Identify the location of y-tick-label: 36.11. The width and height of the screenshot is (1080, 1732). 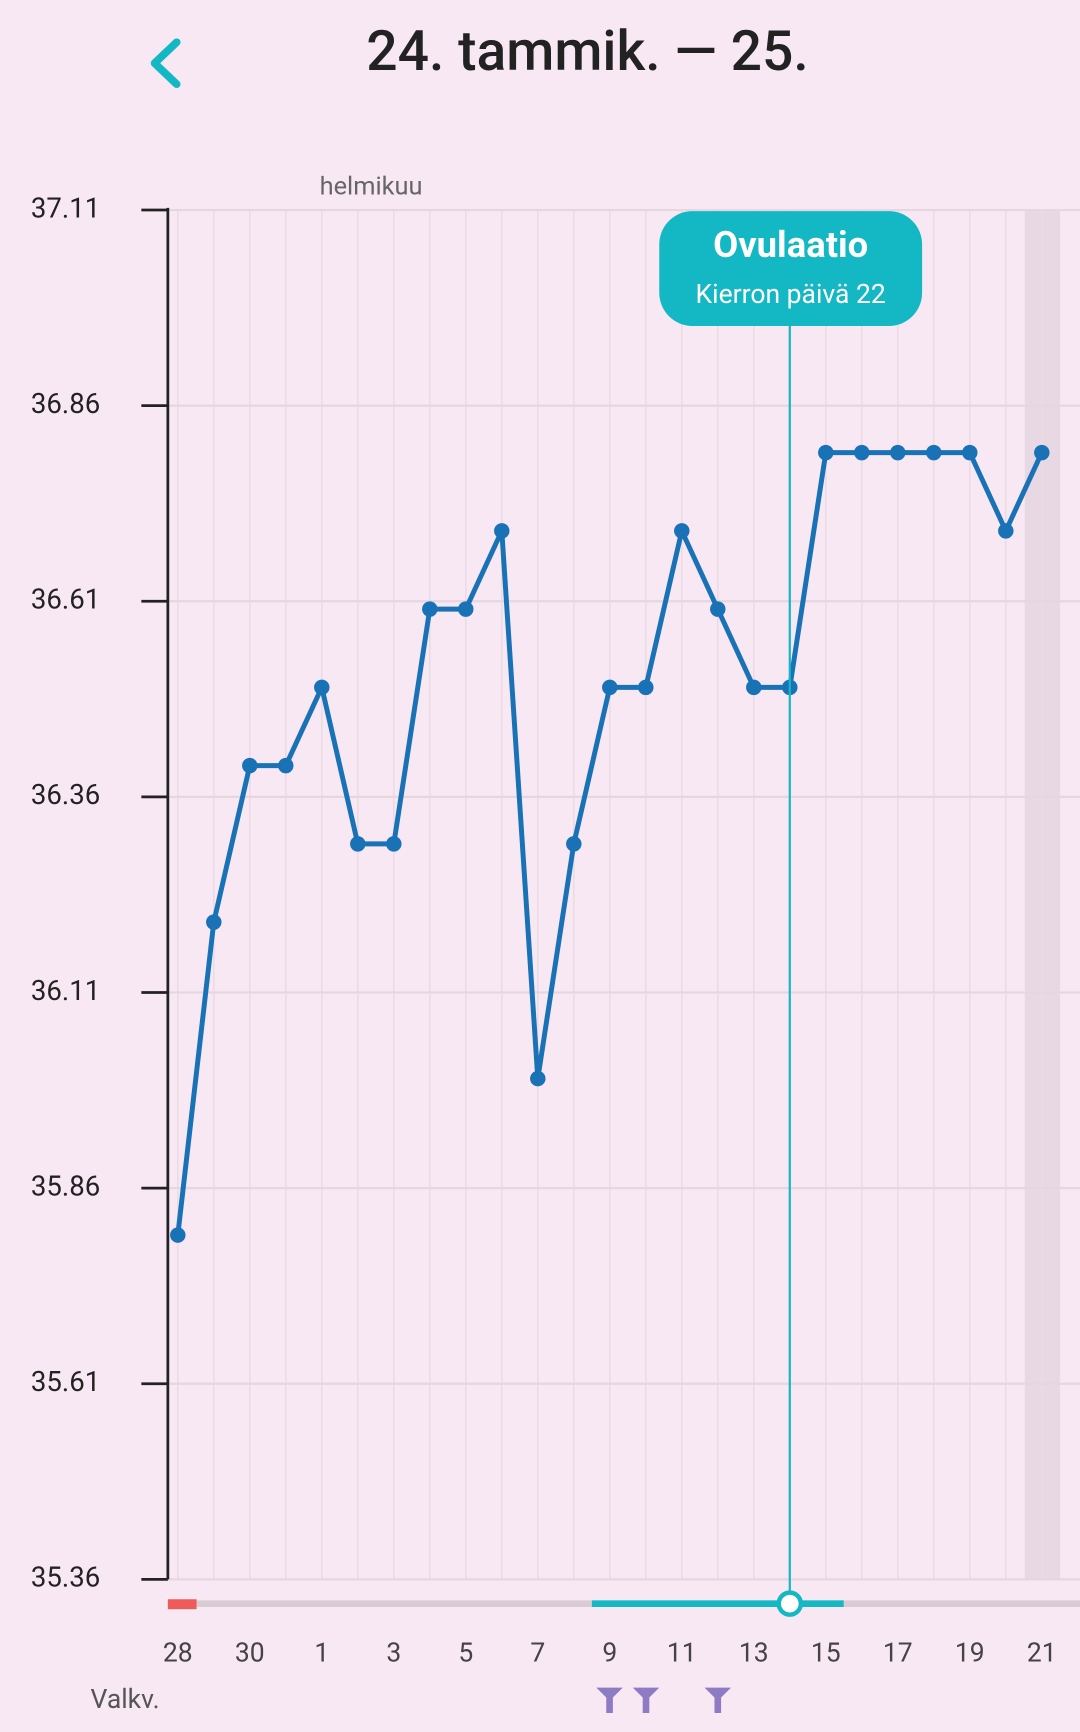
(65, 990).